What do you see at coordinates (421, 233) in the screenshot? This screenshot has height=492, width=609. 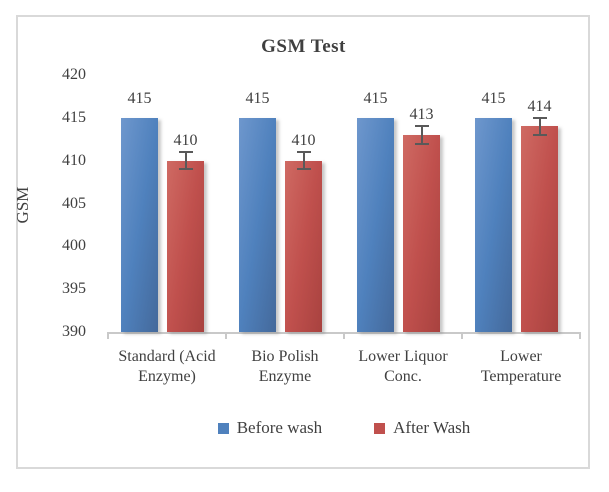 I see `bar-after-wash-lower-liquor-conc` at bounding box center [421, 233].